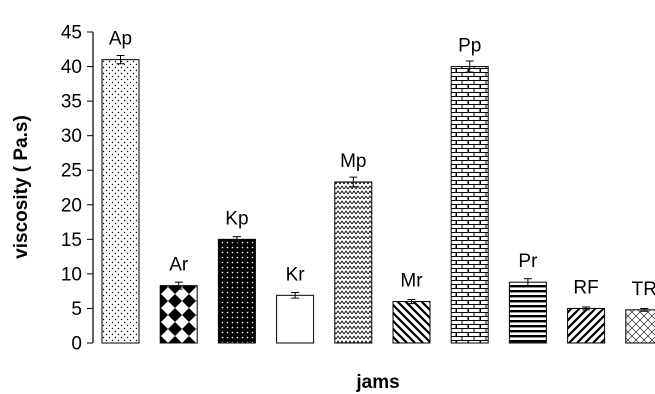 The height and width of the screenshot is (394, 655). What do you see at coordinates (236, 218) in the screenshot?
I see `bar-label-kp: Kp` at bounding box center [236, 218].